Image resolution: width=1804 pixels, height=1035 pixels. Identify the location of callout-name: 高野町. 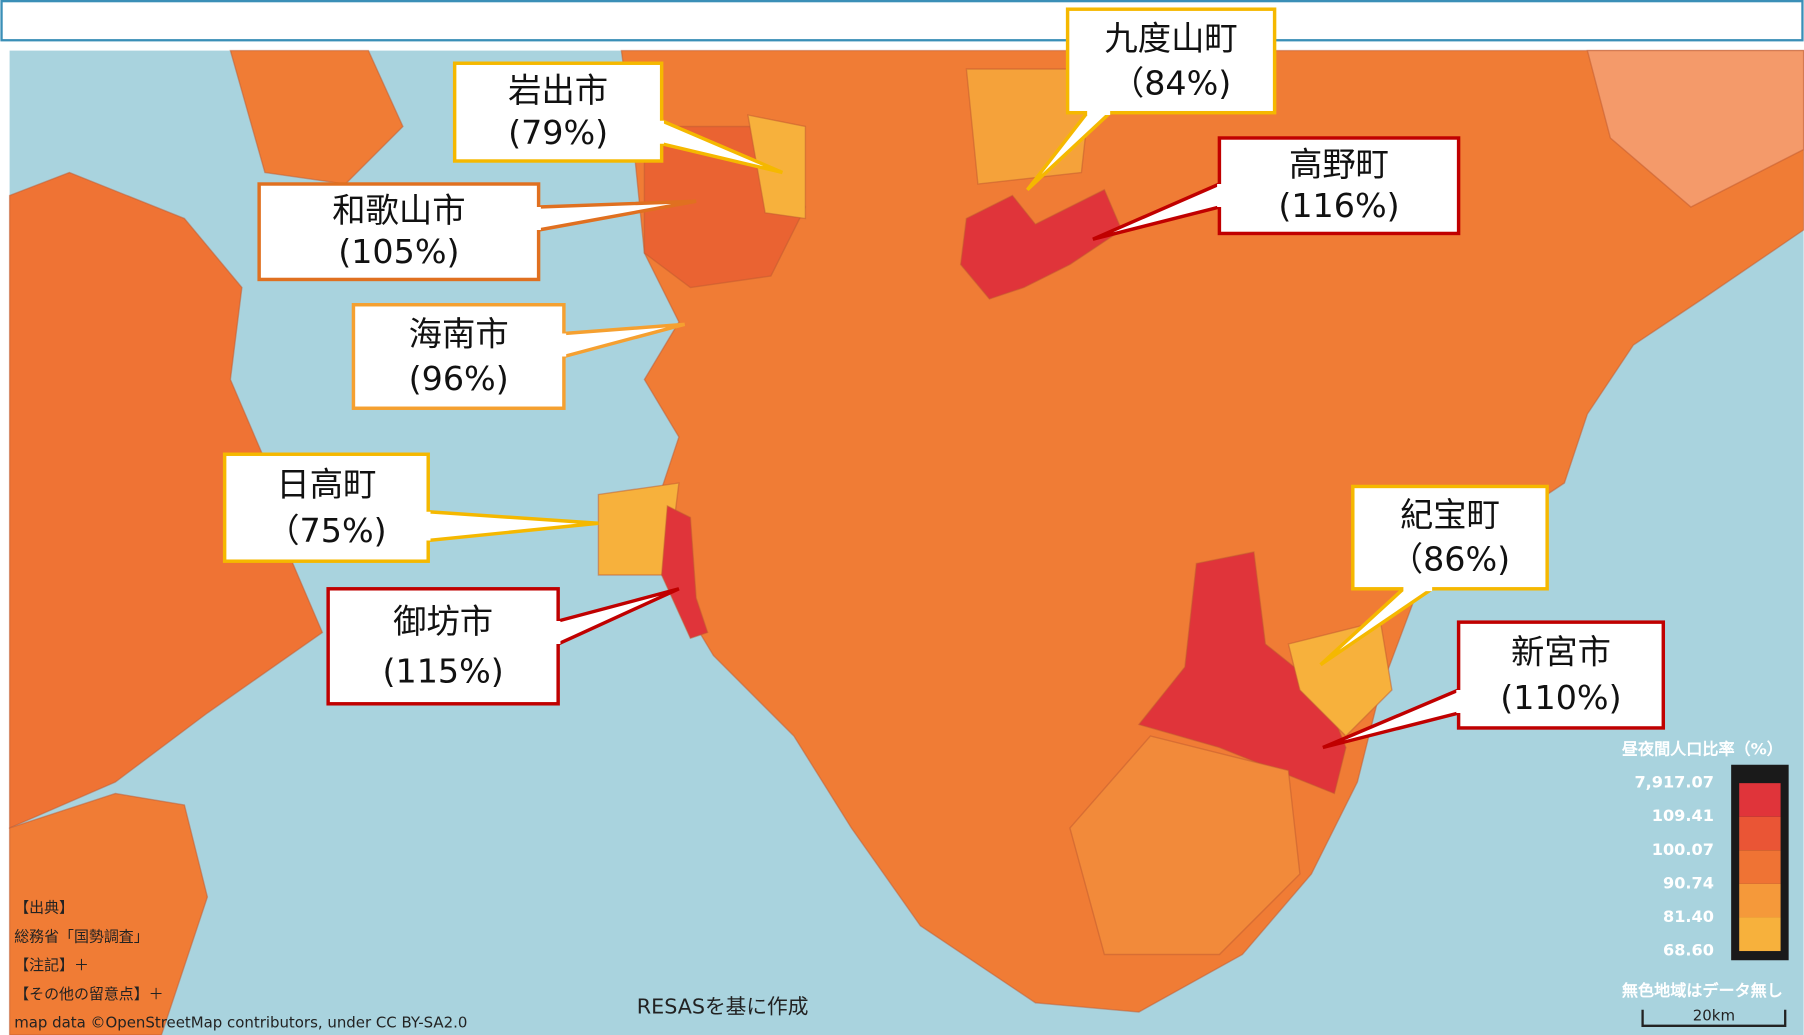
(1339, 164).